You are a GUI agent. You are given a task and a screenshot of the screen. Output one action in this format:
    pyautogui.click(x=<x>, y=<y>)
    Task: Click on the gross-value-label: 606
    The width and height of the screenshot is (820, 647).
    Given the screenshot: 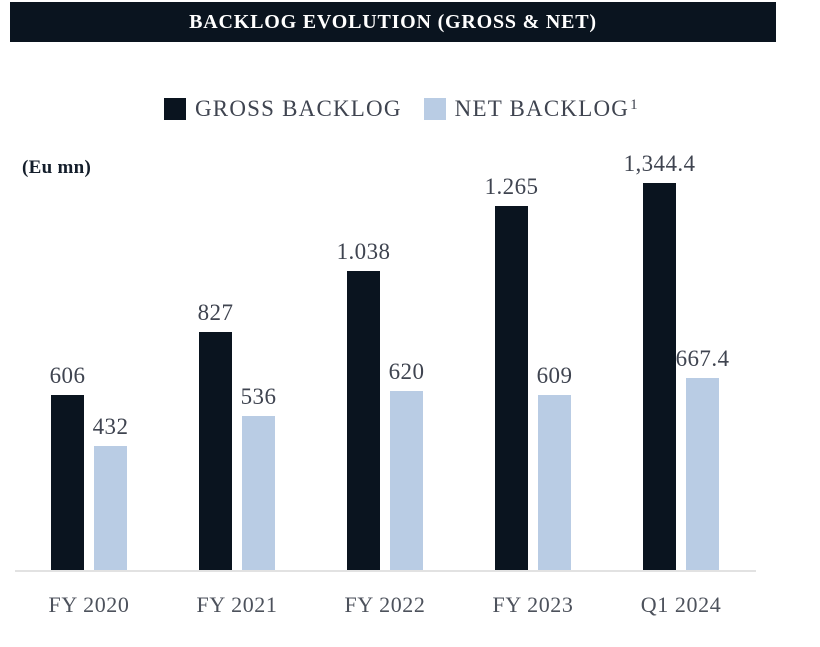 What is the action you would take?
    pyautogui.click(x=67, y=375)
    